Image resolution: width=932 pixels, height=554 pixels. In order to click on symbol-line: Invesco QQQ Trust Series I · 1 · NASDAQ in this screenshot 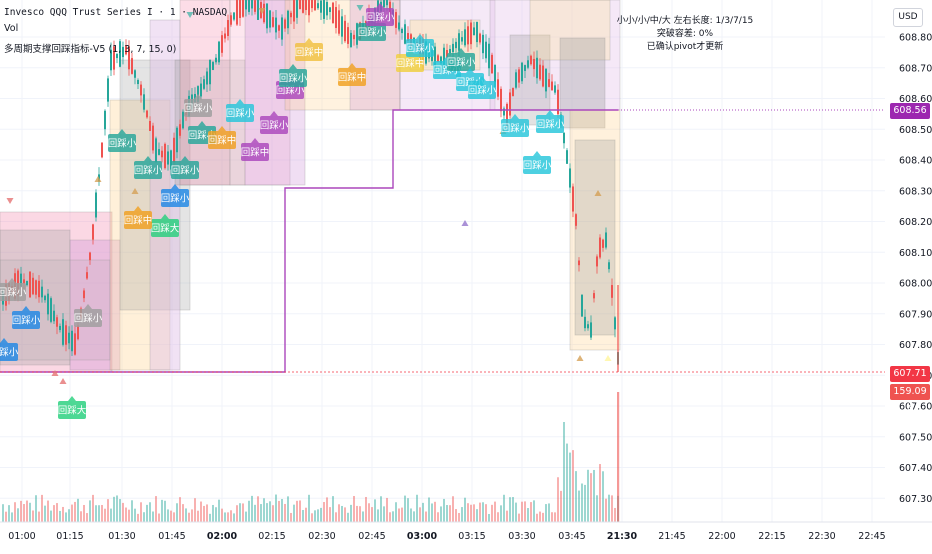, I will do `click(116, 12)`.